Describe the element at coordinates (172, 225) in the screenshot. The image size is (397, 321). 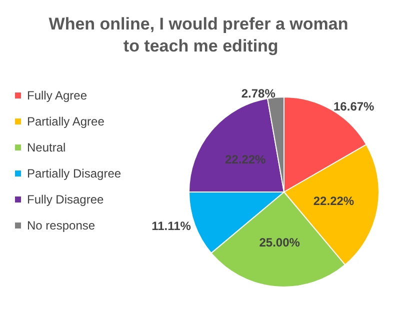
I see `data-label: 11.11%` at that location.